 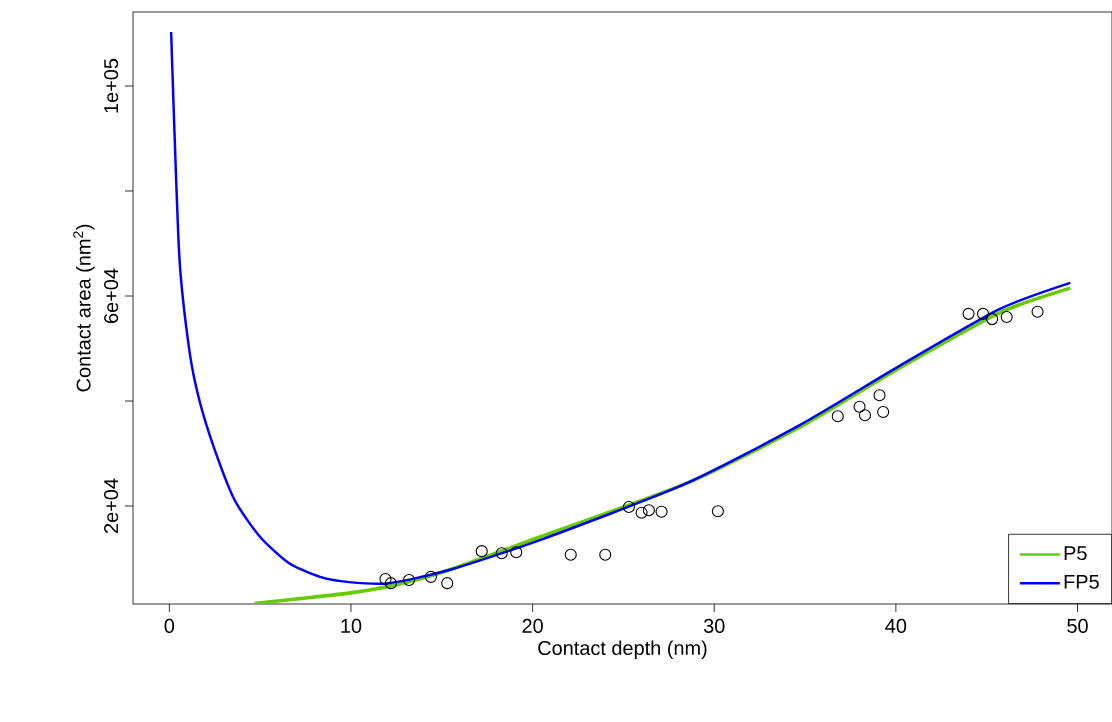 I want to click on x-tick-label: 20, so click(x=532, y=625).